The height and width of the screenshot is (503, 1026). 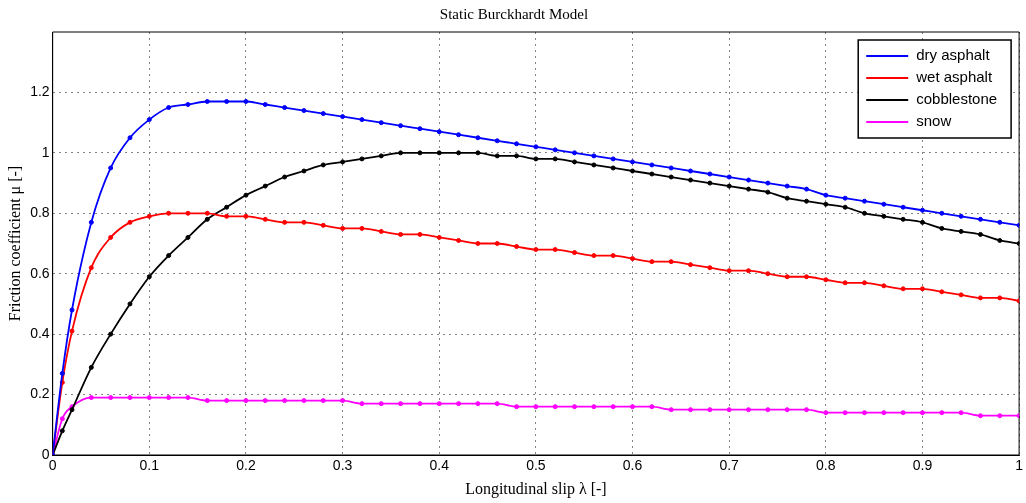 I want to click on legend-label: dry asphalt, so click(x=953, y=55).